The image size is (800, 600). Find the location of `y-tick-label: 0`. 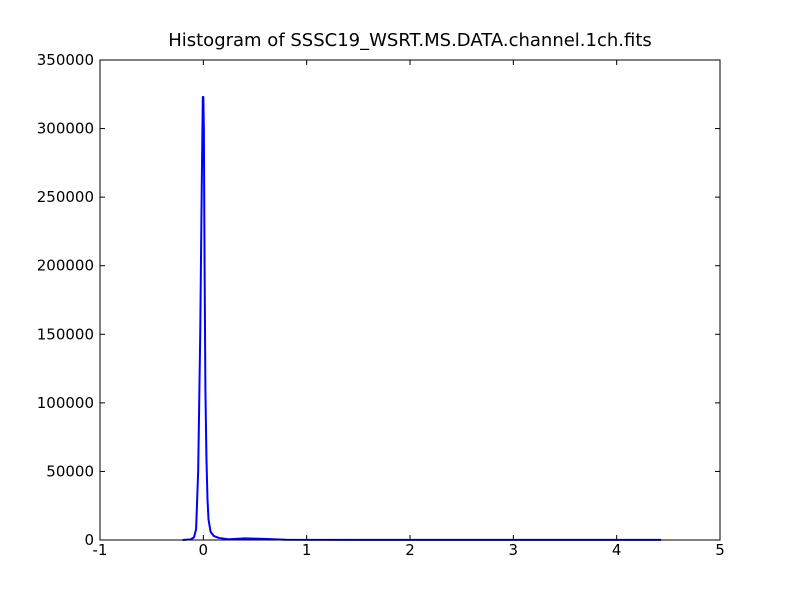

y-tick-label: 0 is located at coordinates (89, 540).